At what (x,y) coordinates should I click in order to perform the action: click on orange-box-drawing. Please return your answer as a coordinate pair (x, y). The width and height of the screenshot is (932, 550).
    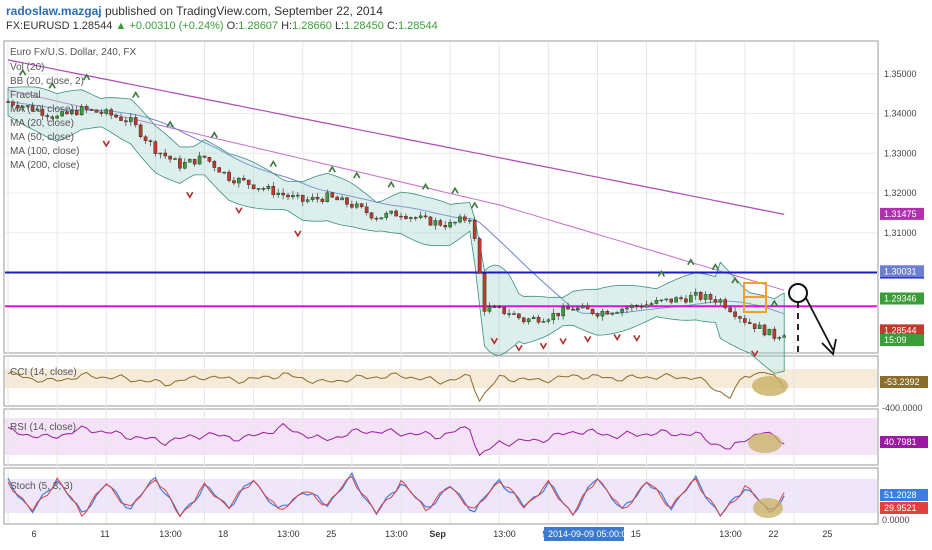
    Looking at the image, I should click on (755, 297).